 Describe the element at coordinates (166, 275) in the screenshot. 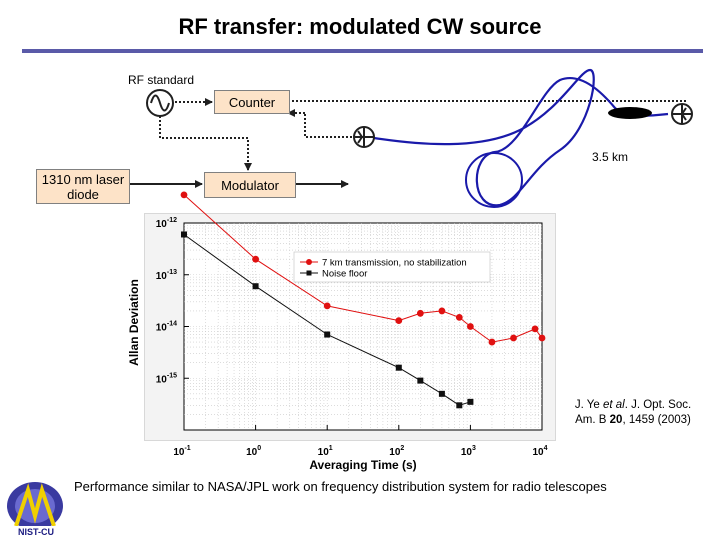

I see `y-tick-label: 10-13` at that location.